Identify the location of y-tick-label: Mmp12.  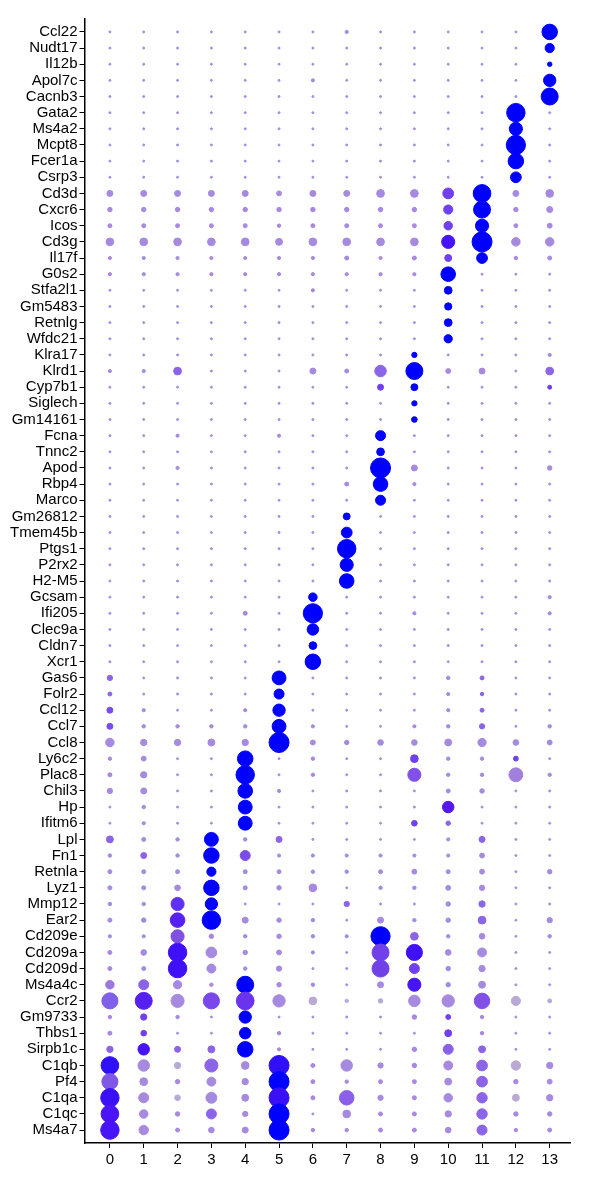
(52, 903).